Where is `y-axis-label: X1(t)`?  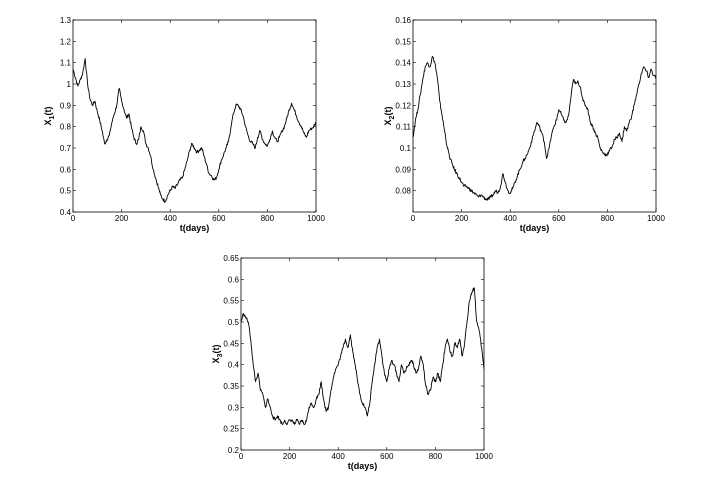 y-axis-label: X1(t) is located at coordinates (49, 116).